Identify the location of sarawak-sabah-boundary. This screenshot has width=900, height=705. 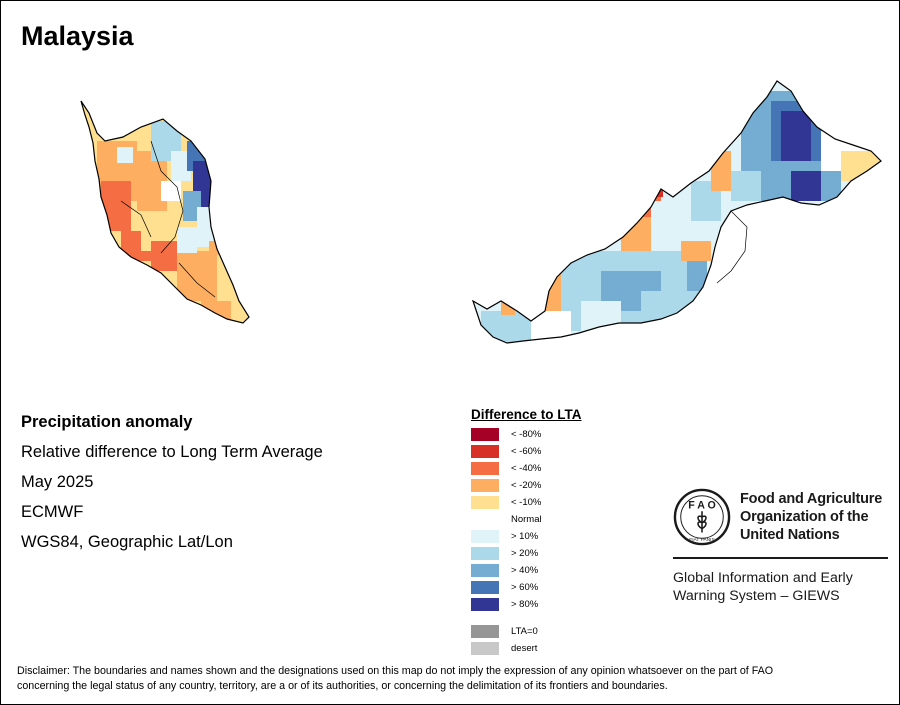
(732, 247).